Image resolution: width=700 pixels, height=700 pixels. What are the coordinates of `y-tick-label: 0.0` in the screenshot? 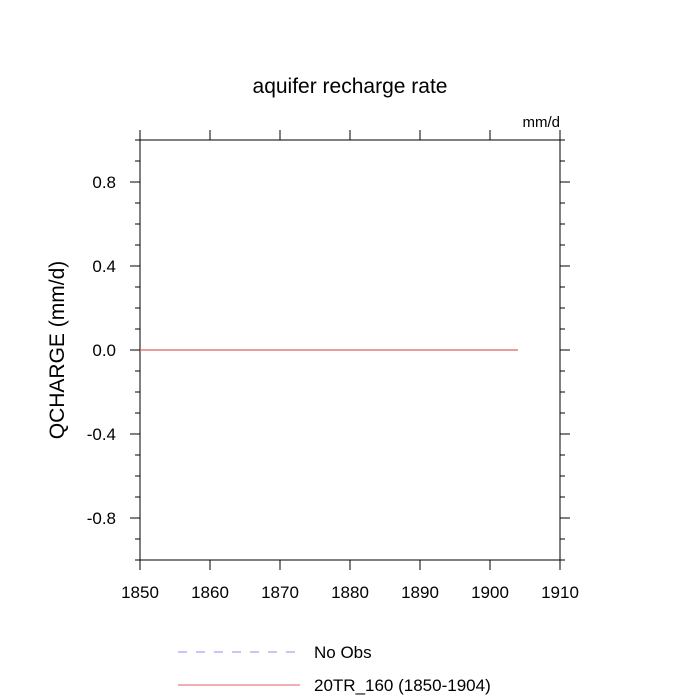 It's located at (104, 350).